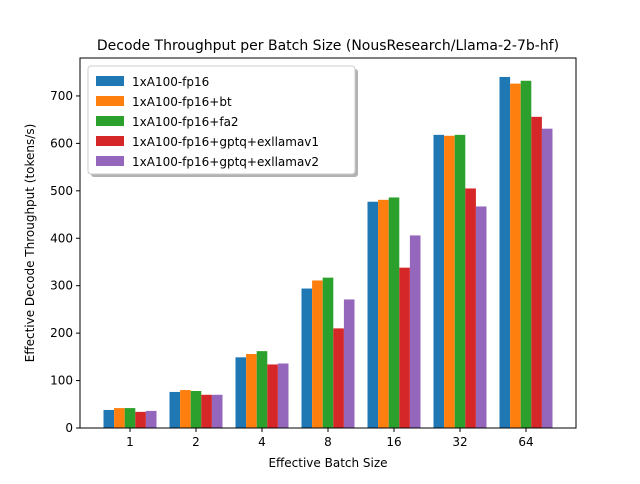  I want to click on y-tick-label: 300, so click(61, 286).